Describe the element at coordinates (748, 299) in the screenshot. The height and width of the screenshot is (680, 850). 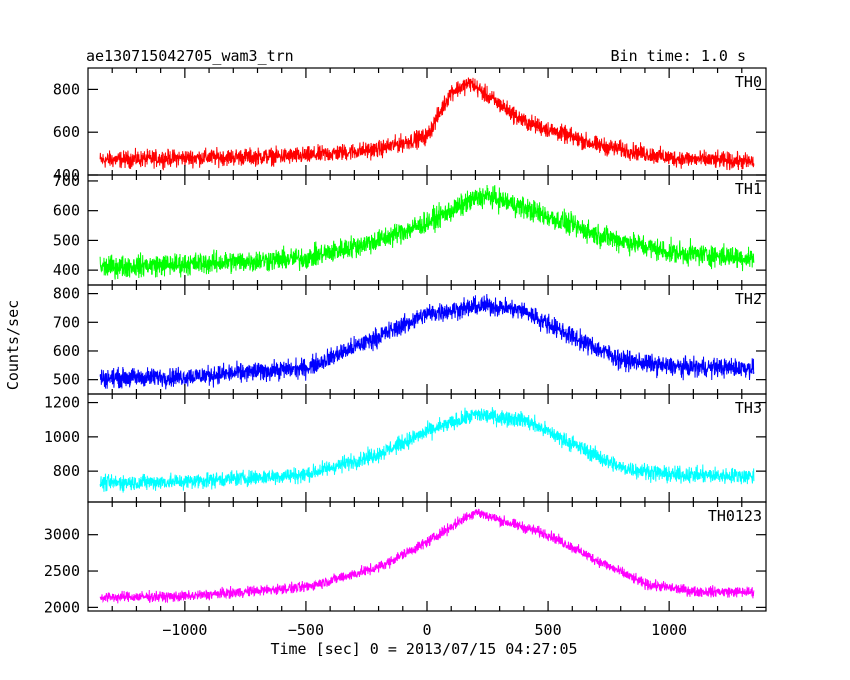
I see `panel-name-label: TH2` at that location.